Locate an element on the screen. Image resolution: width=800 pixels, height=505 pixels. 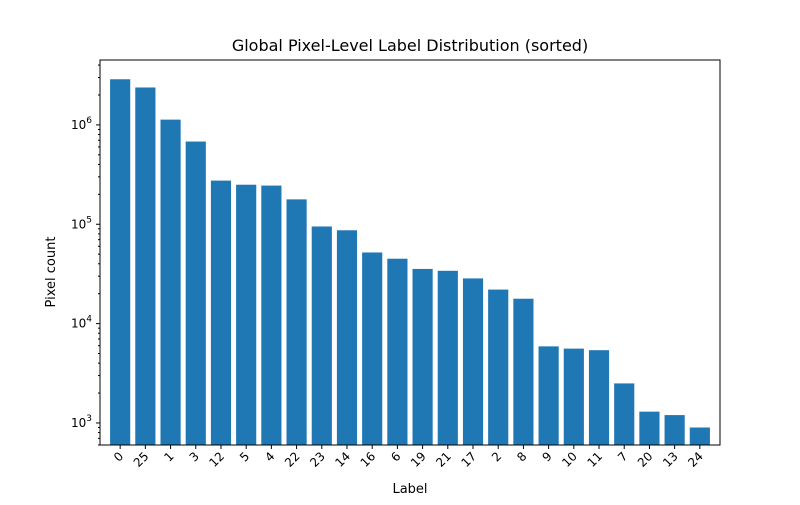
y-axis-label: Pixel count is located at coordinates (51, 272).